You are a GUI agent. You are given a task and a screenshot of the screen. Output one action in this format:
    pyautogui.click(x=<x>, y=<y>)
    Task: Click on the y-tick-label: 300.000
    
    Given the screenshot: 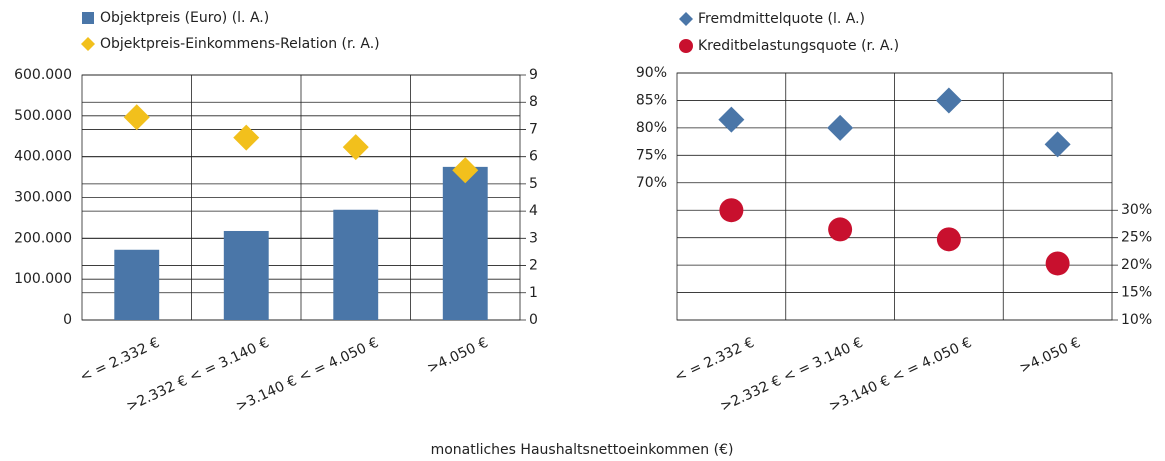 What is the action you would take?
    pyautogui.click(x=43, y=198)
    